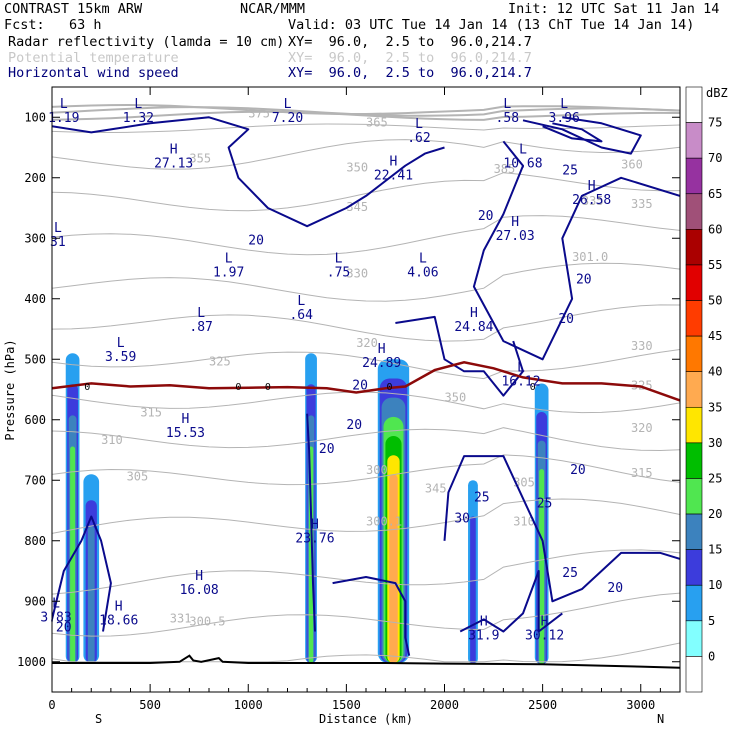 Image resolution: width=740 pixels, height=740 pixels. What do you see at coordinates (87, 387) in the screenshot?
I see `freezing-level-label-1: 0` at bounding box center [87, 387].